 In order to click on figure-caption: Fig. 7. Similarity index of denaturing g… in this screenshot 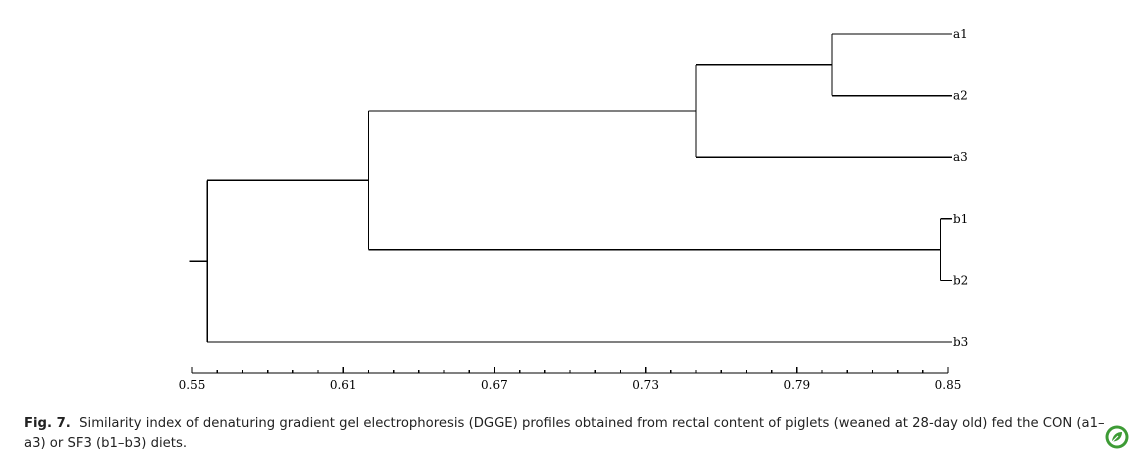, I will do `click(571, 434)`.